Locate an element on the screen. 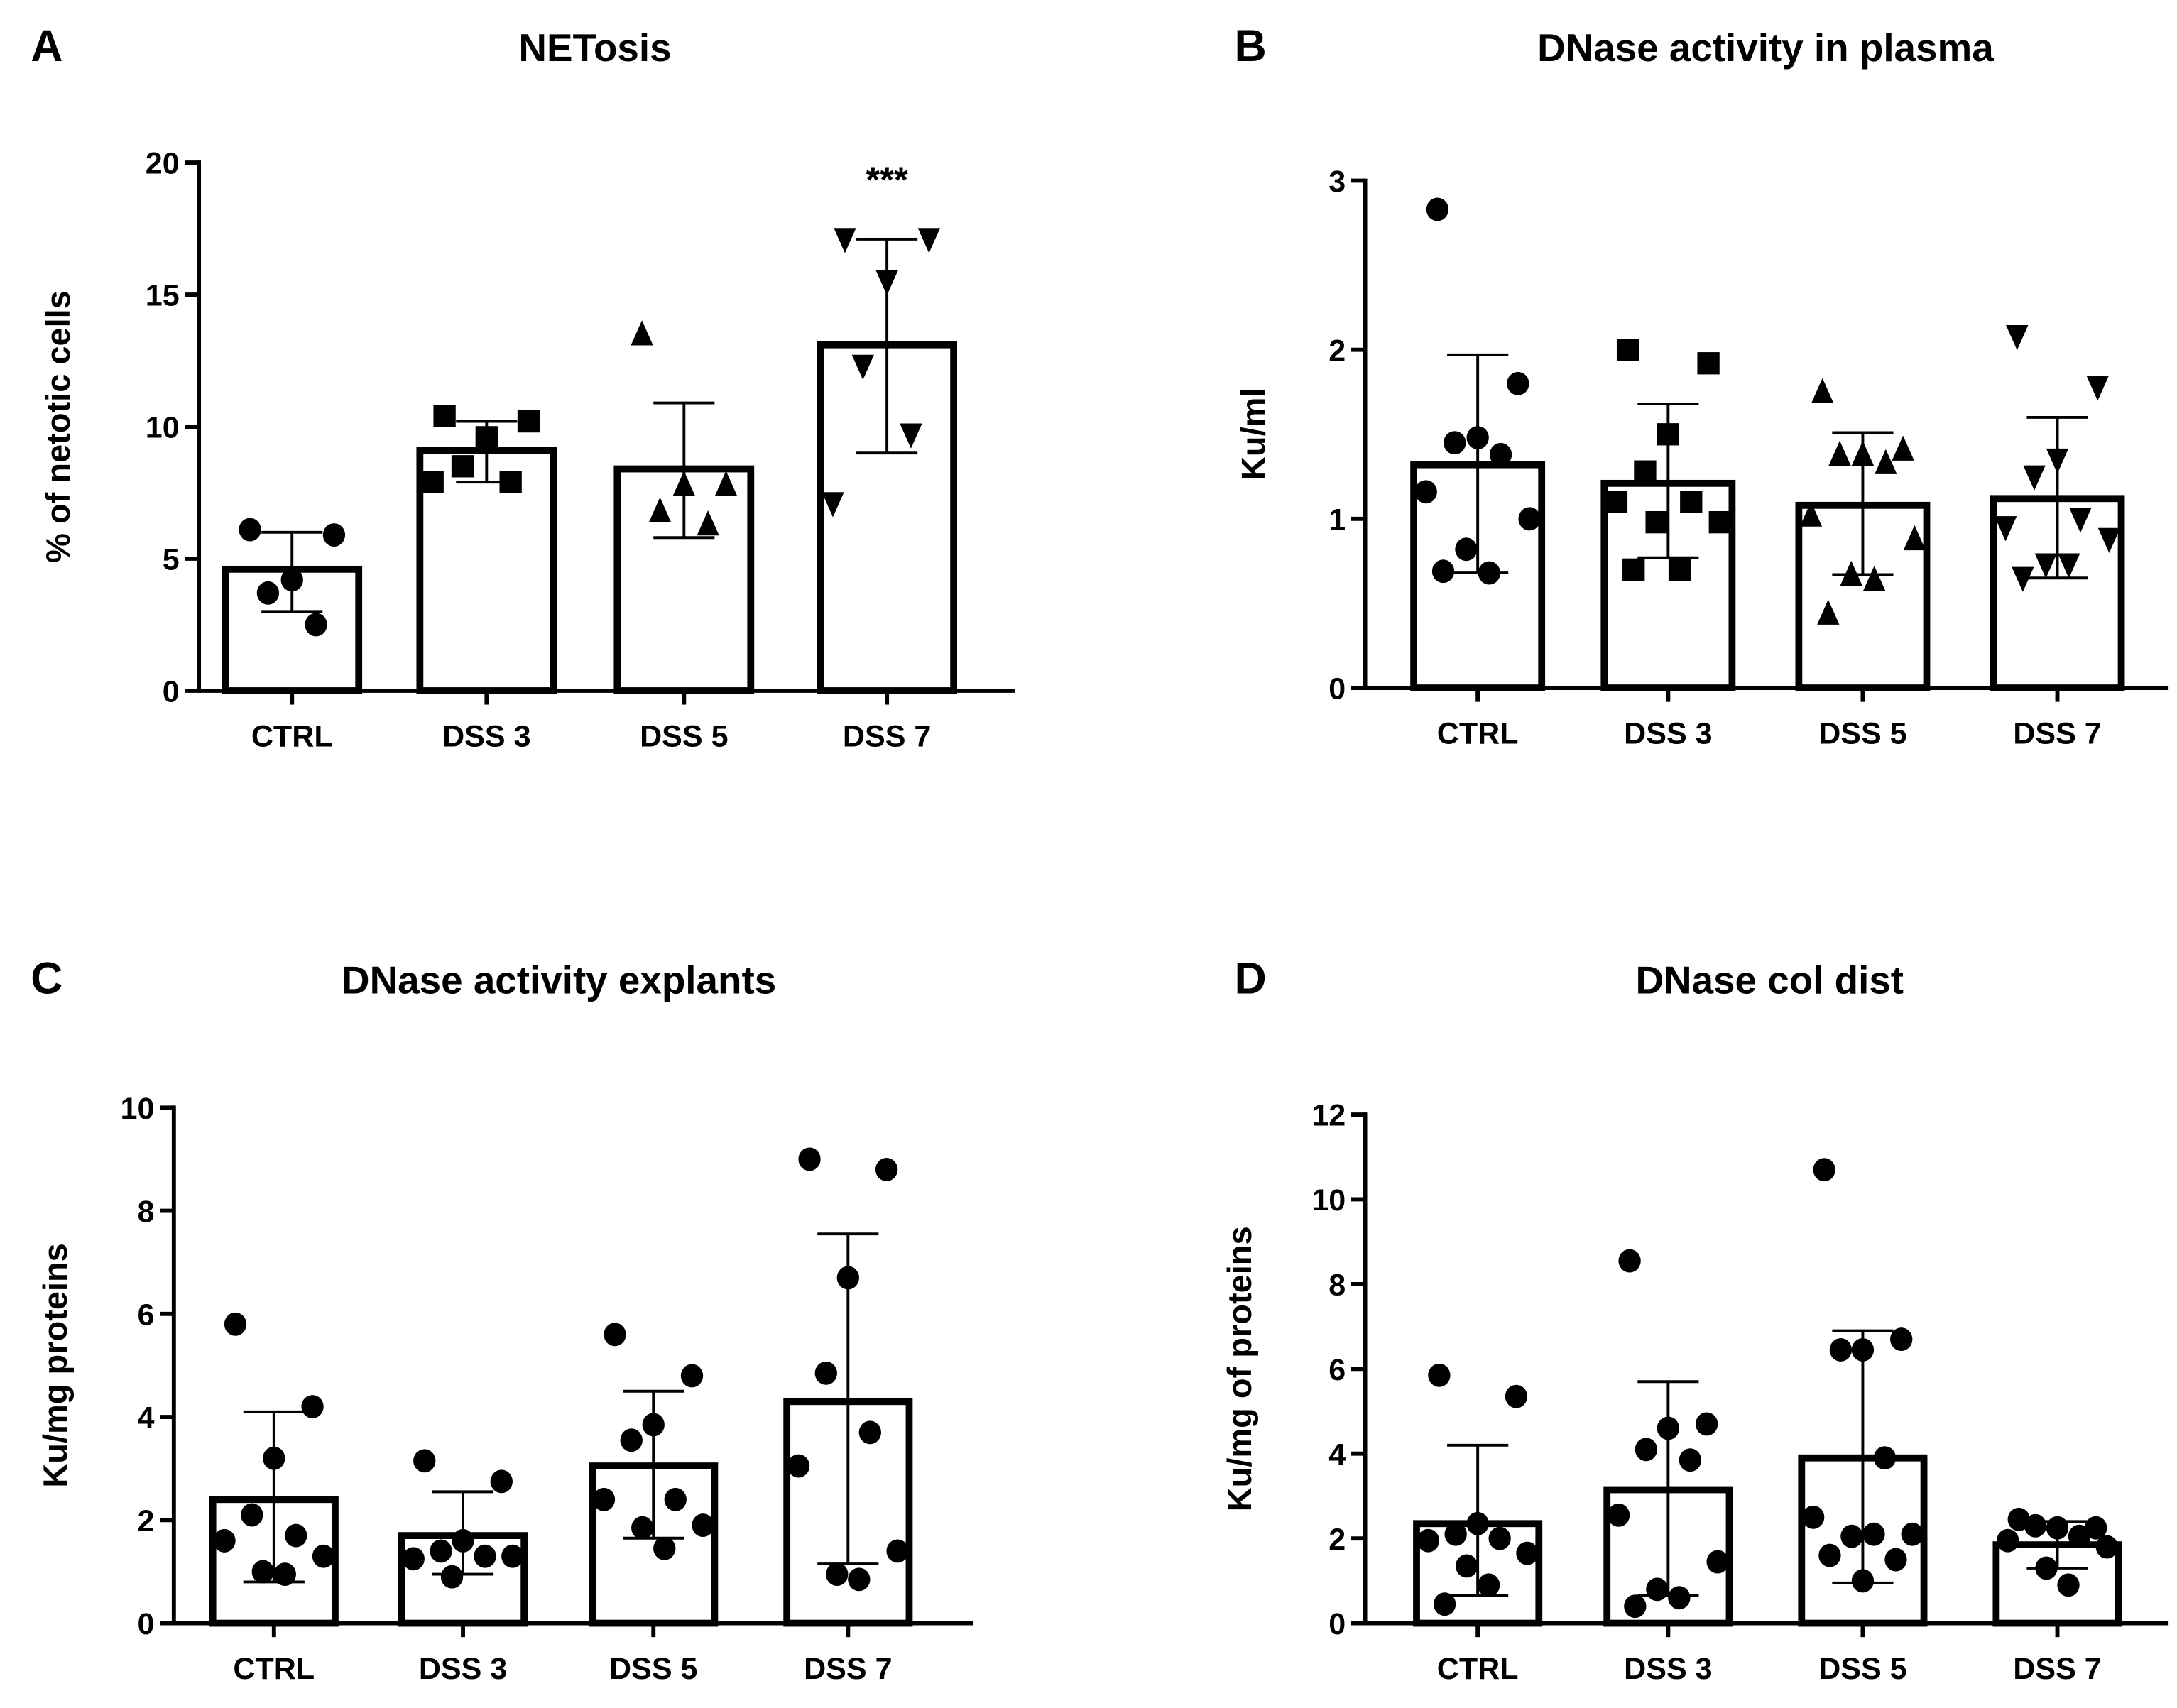 This screenshot has width=2177, height=1708. y-tick-label: 4 is located at coordinates (145, 1418).